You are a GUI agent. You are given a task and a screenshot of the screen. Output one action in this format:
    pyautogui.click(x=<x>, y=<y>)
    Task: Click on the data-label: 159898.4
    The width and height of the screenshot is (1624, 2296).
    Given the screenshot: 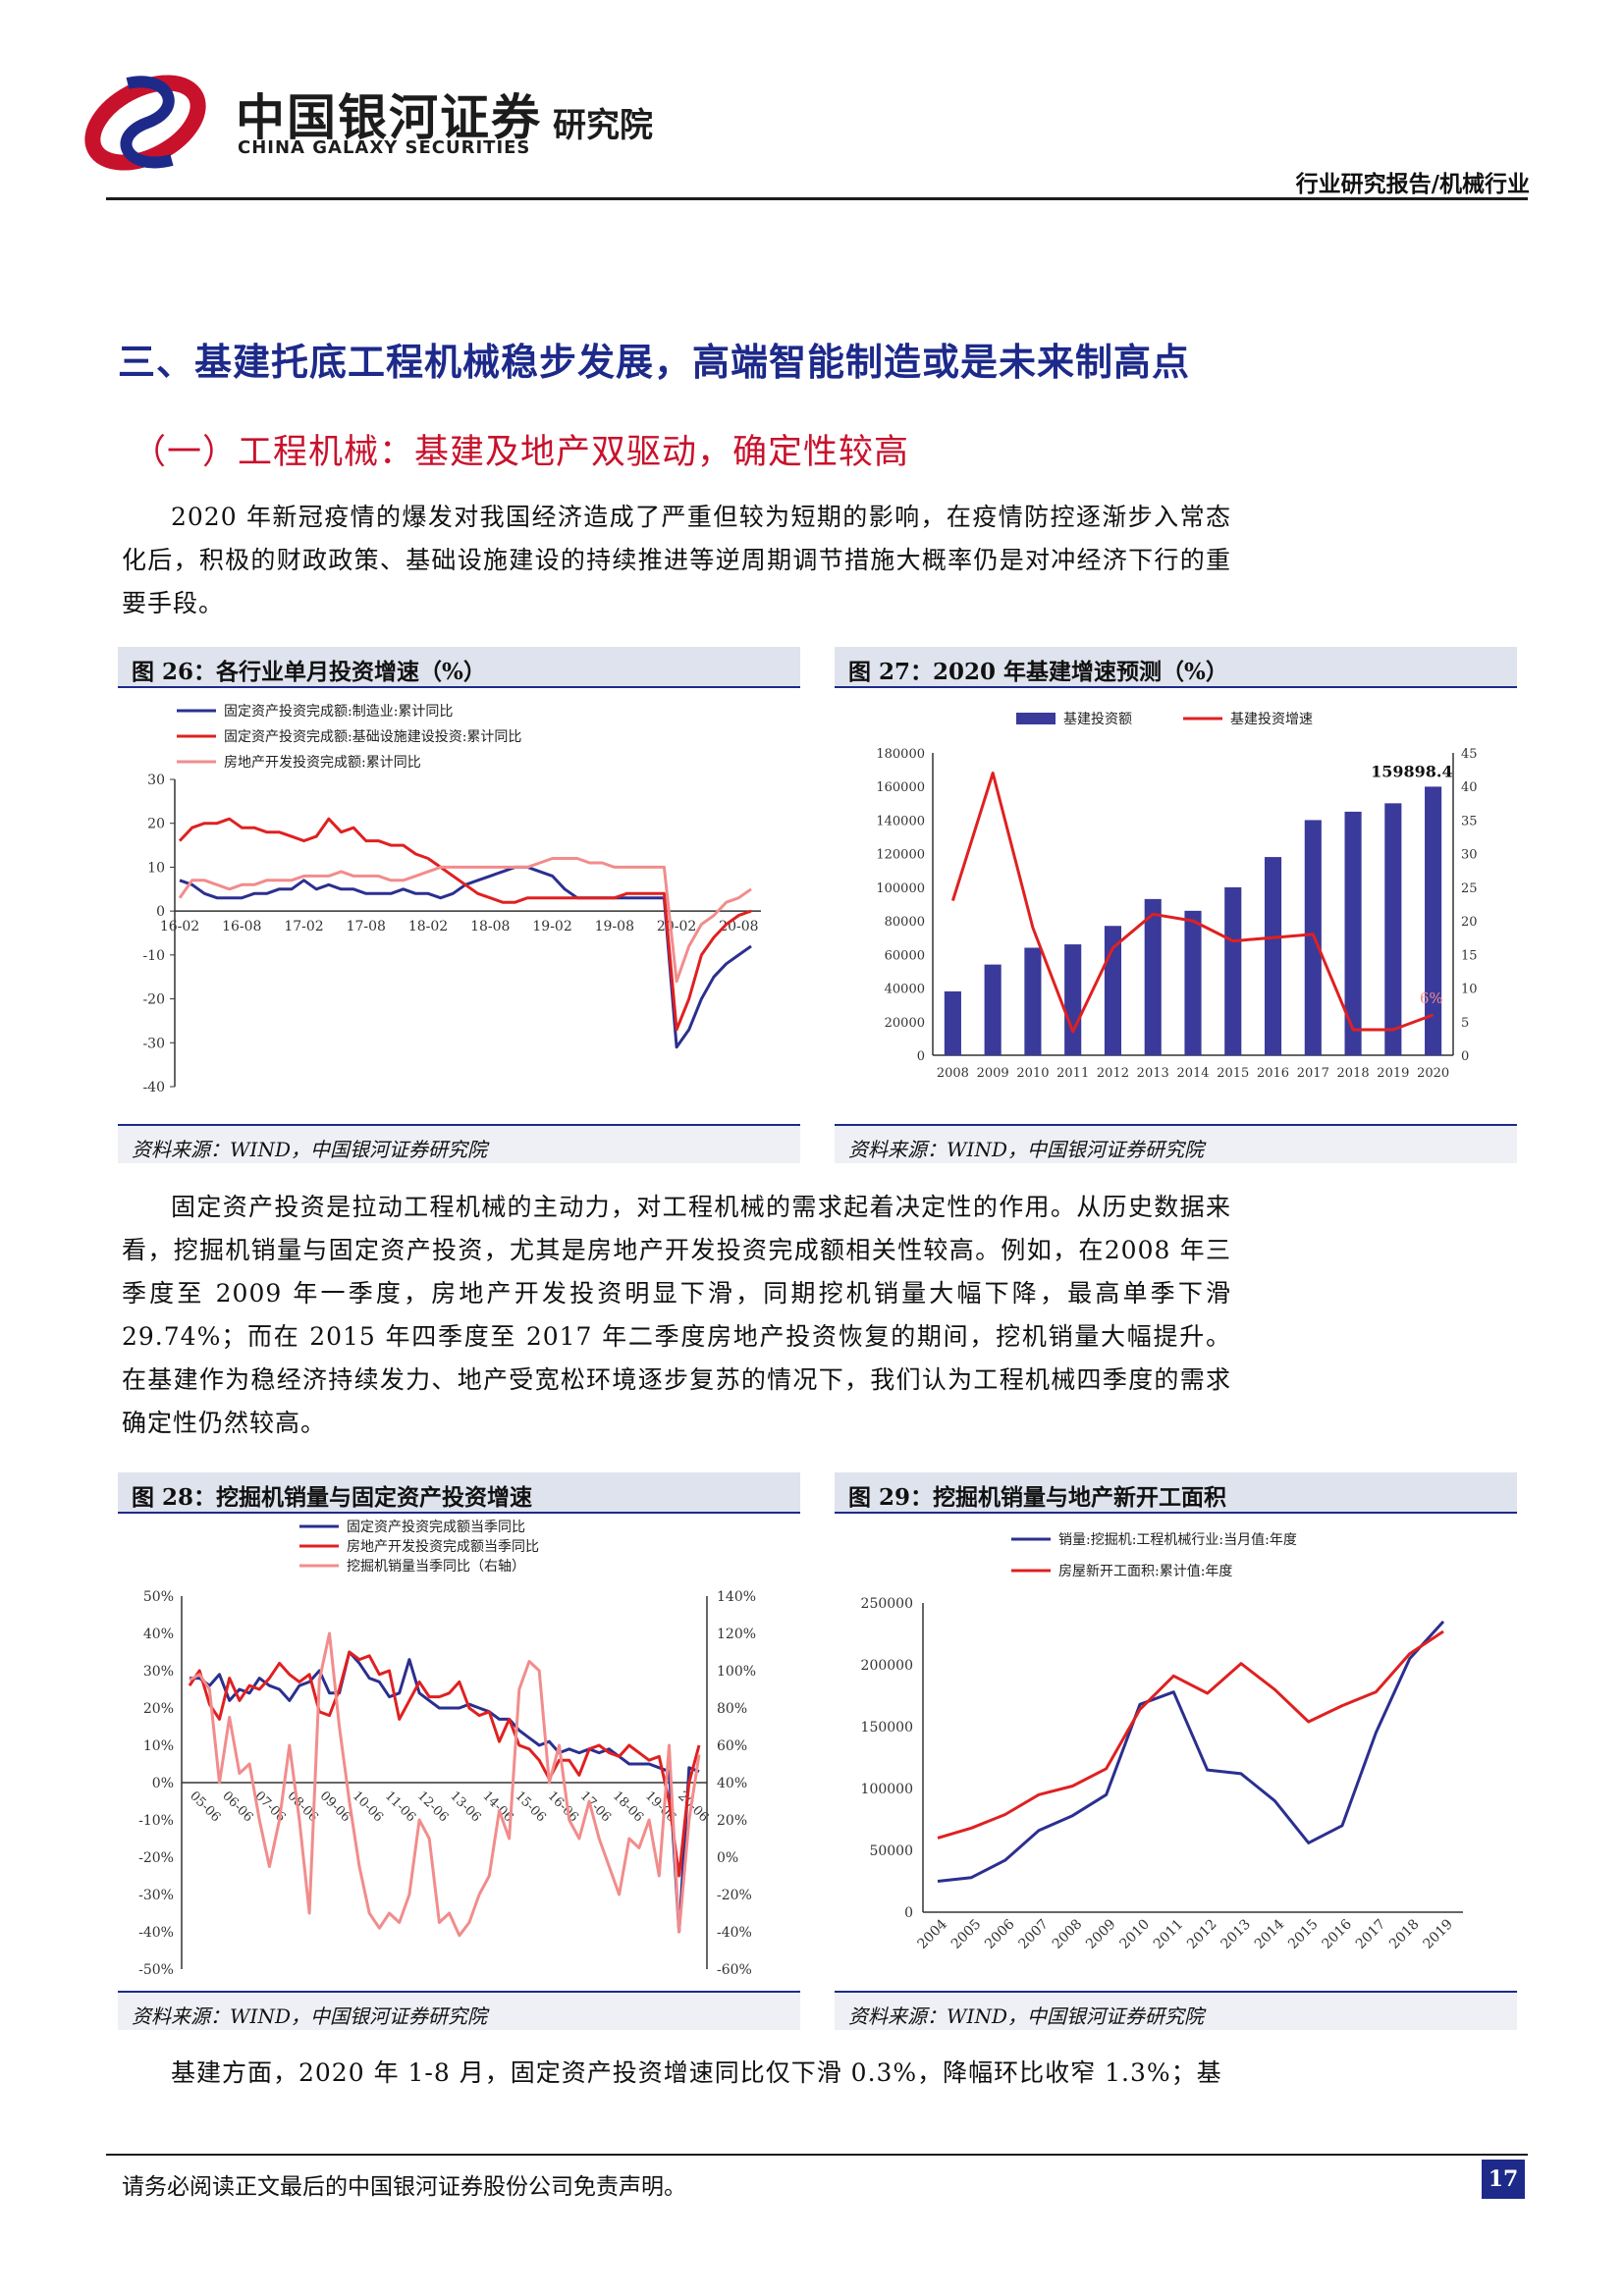 What is the action you would take?
    pyautogui.click(x=1412, y=771)
    